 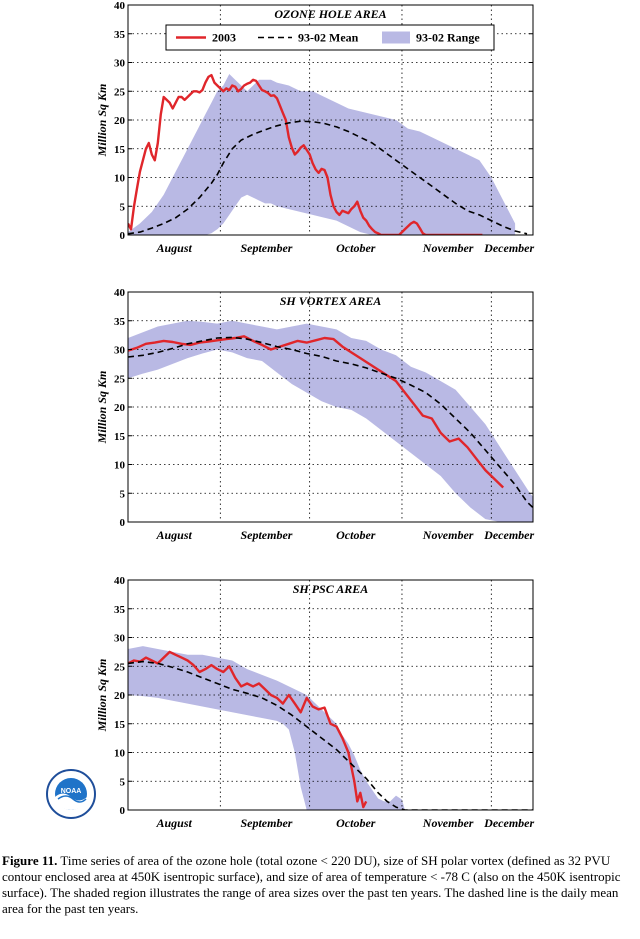 I want to click on legend-label: 2003, so click(x=224, y=38).